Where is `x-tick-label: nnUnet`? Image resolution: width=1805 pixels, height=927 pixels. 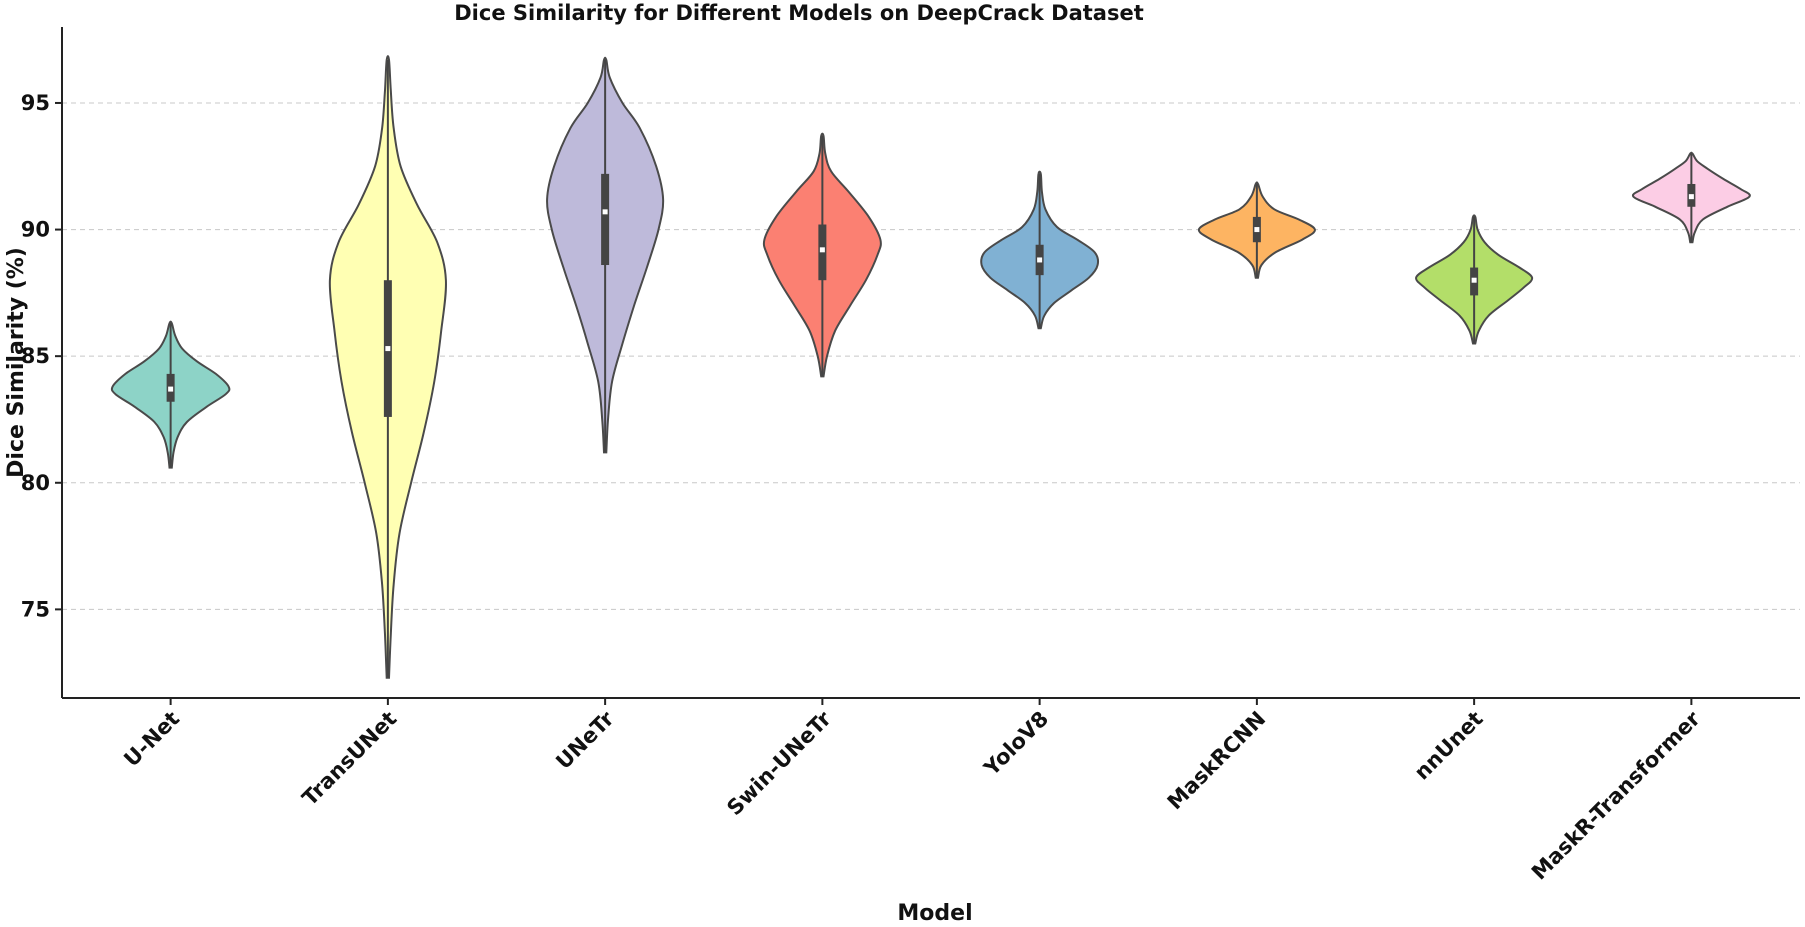
x-tick-label: nnUnet is located at coordinates (1449, 746).